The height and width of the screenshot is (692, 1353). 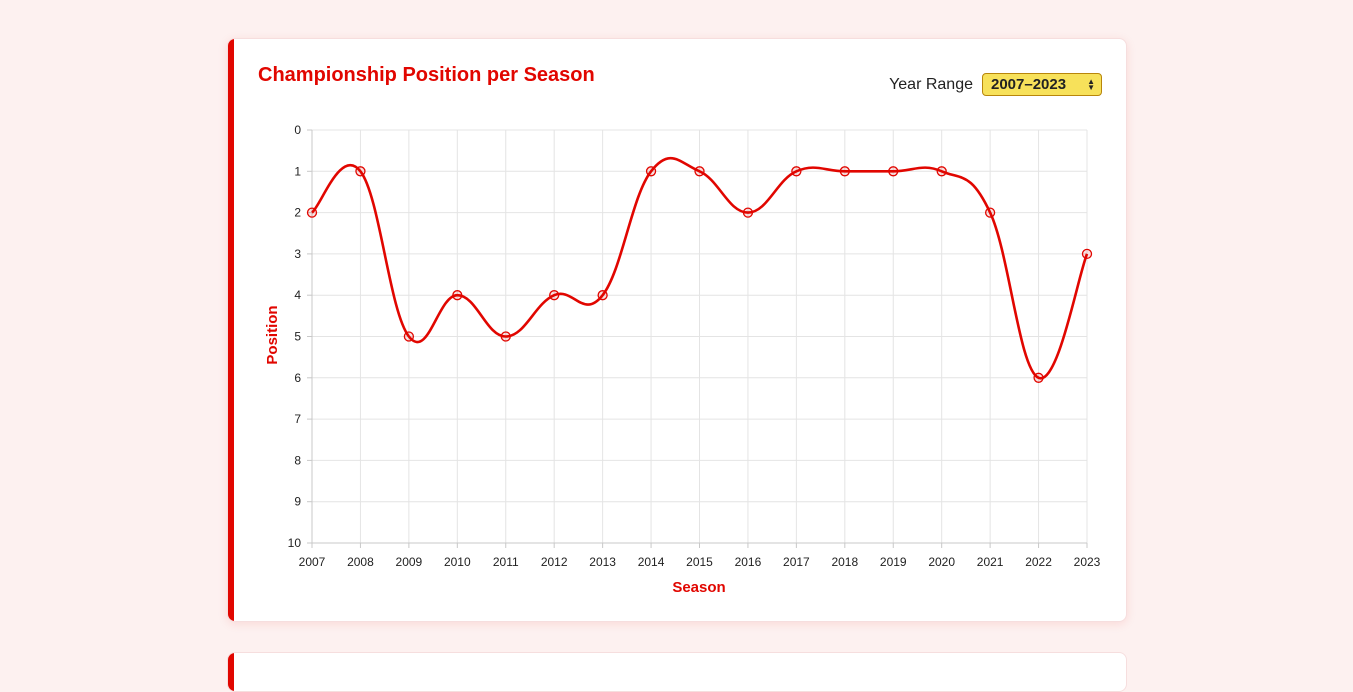 I want to click on x-tick-label: 2022, so click(x=1038, y=562).